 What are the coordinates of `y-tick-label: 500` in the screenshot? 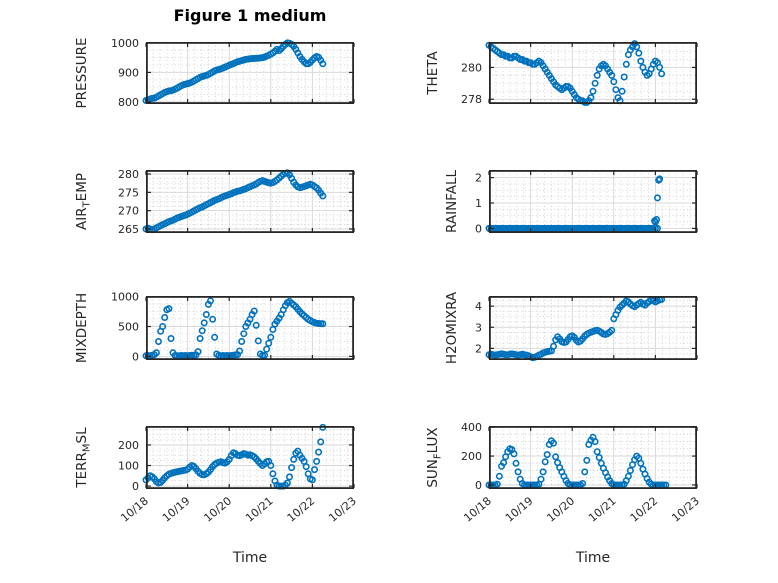 It's located at (128, 327).